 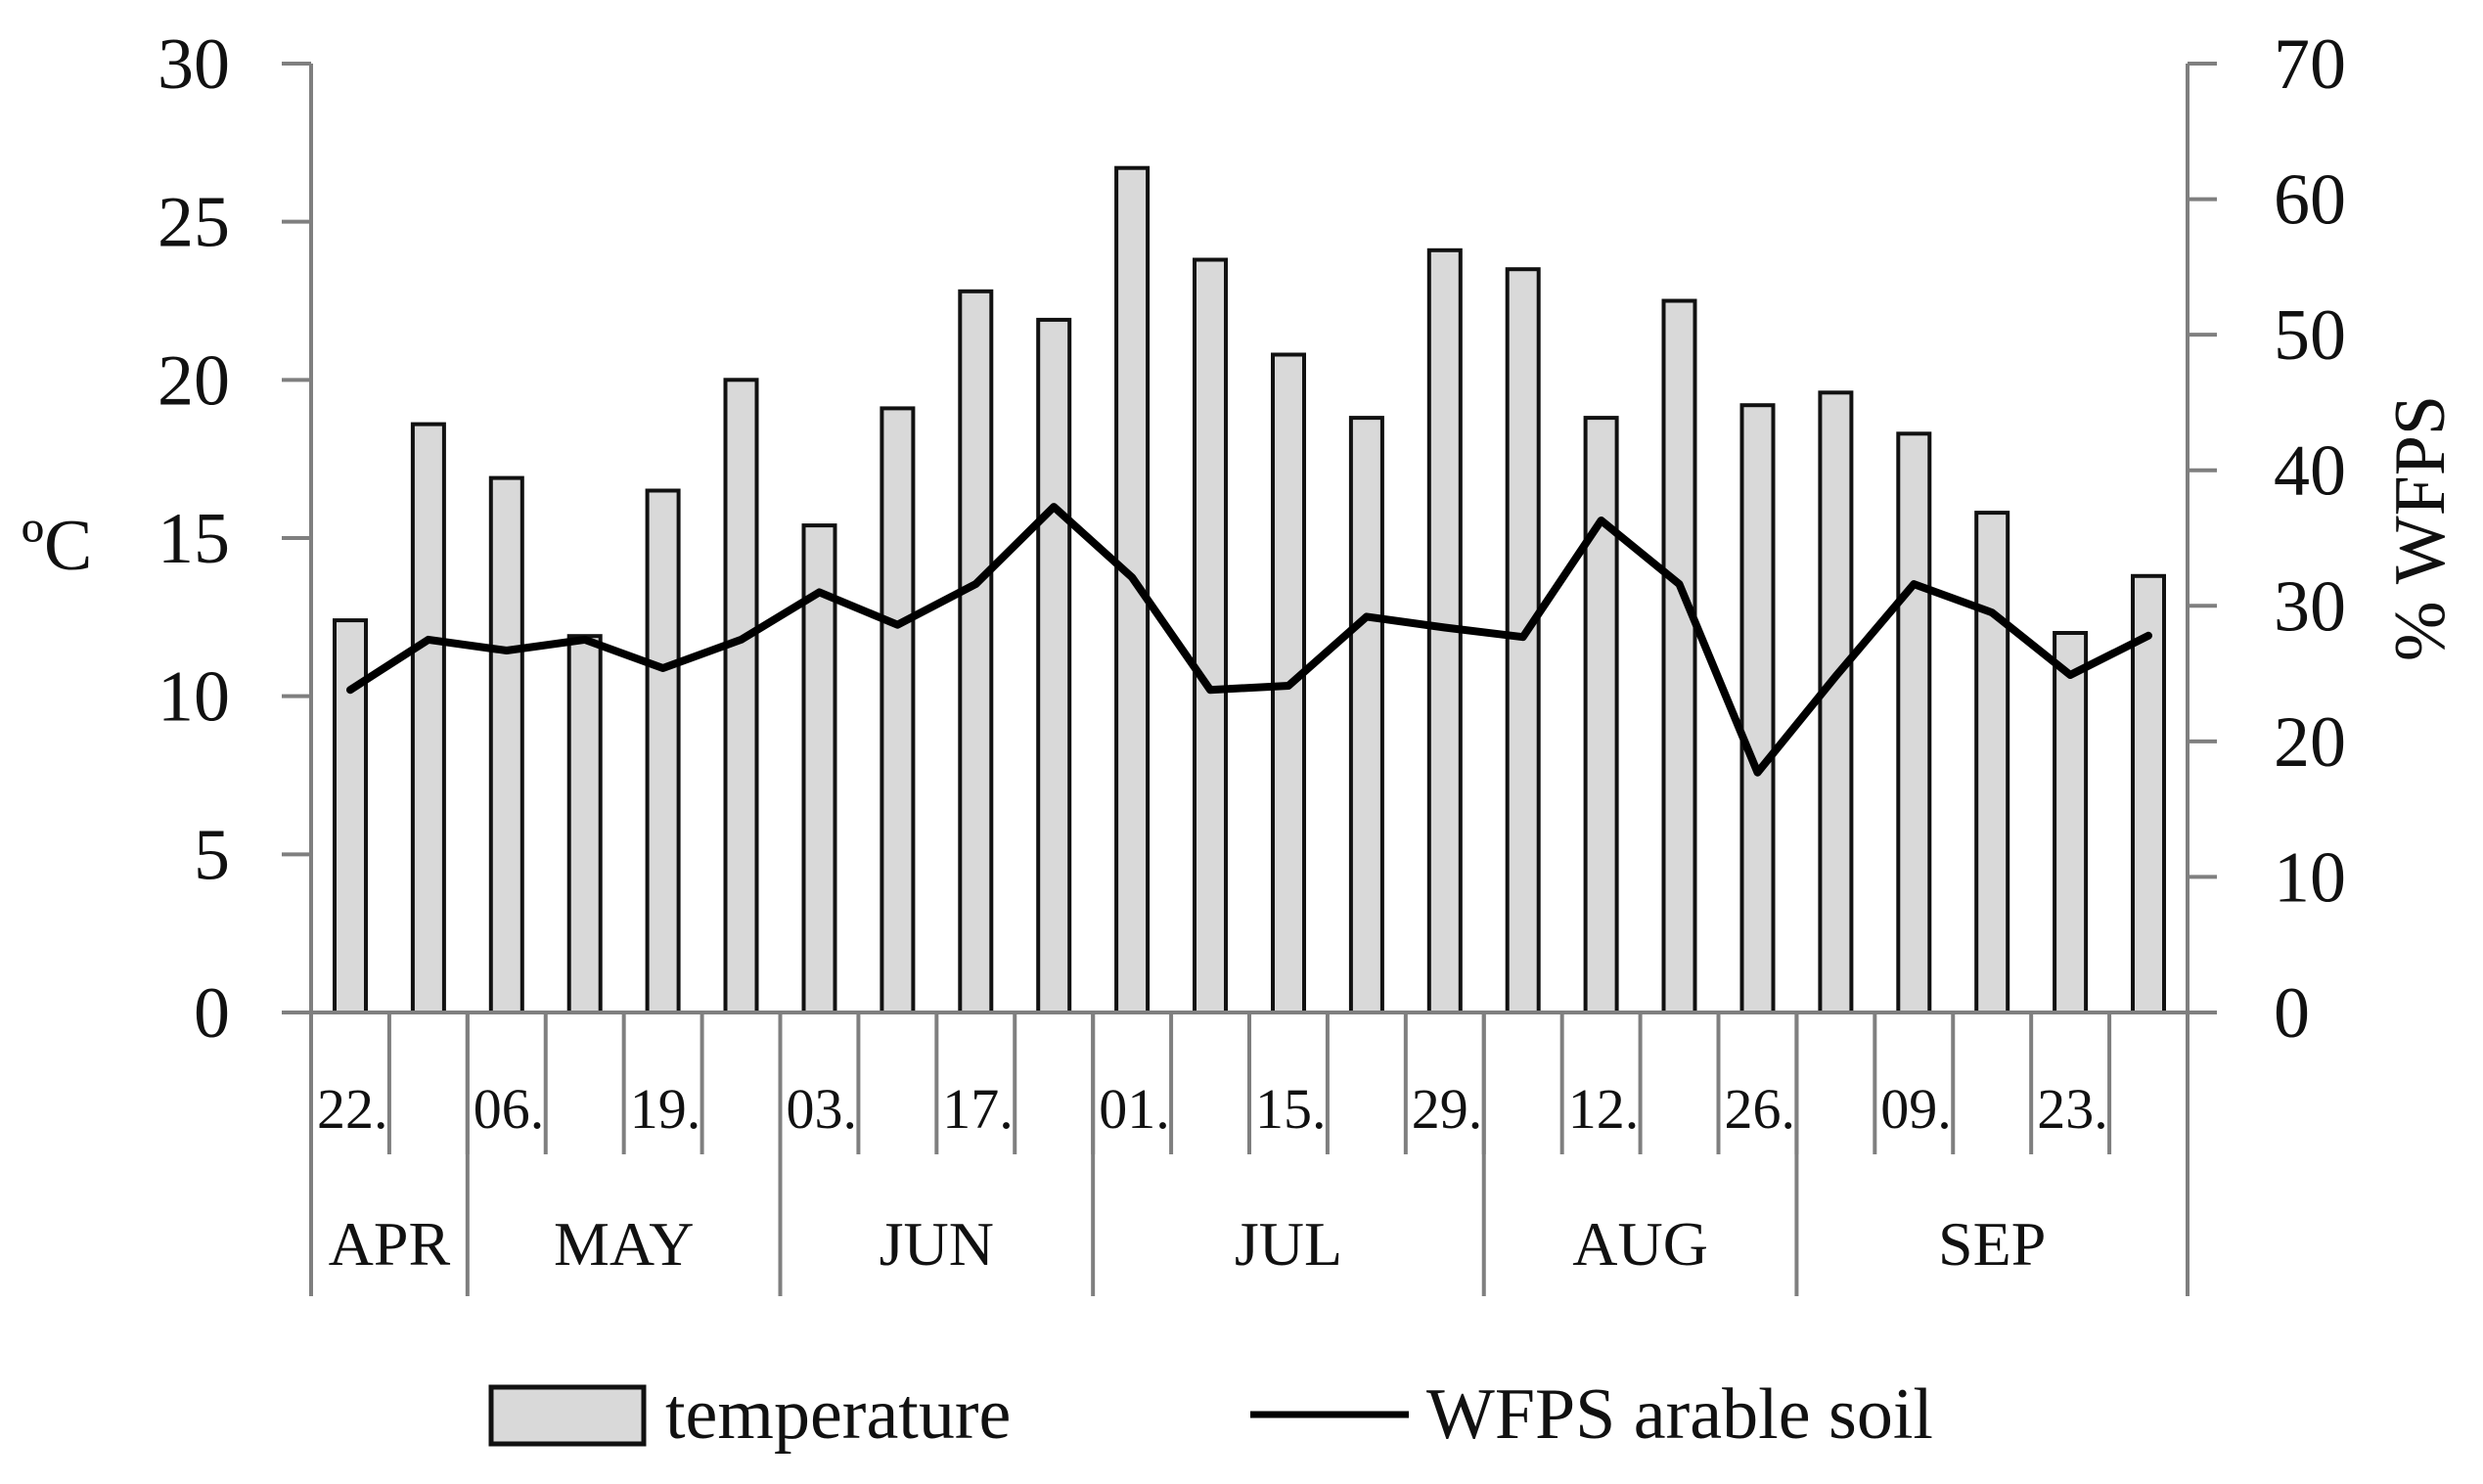 I want to click on x-month-label: MAY, so click(x=624, y=1244).